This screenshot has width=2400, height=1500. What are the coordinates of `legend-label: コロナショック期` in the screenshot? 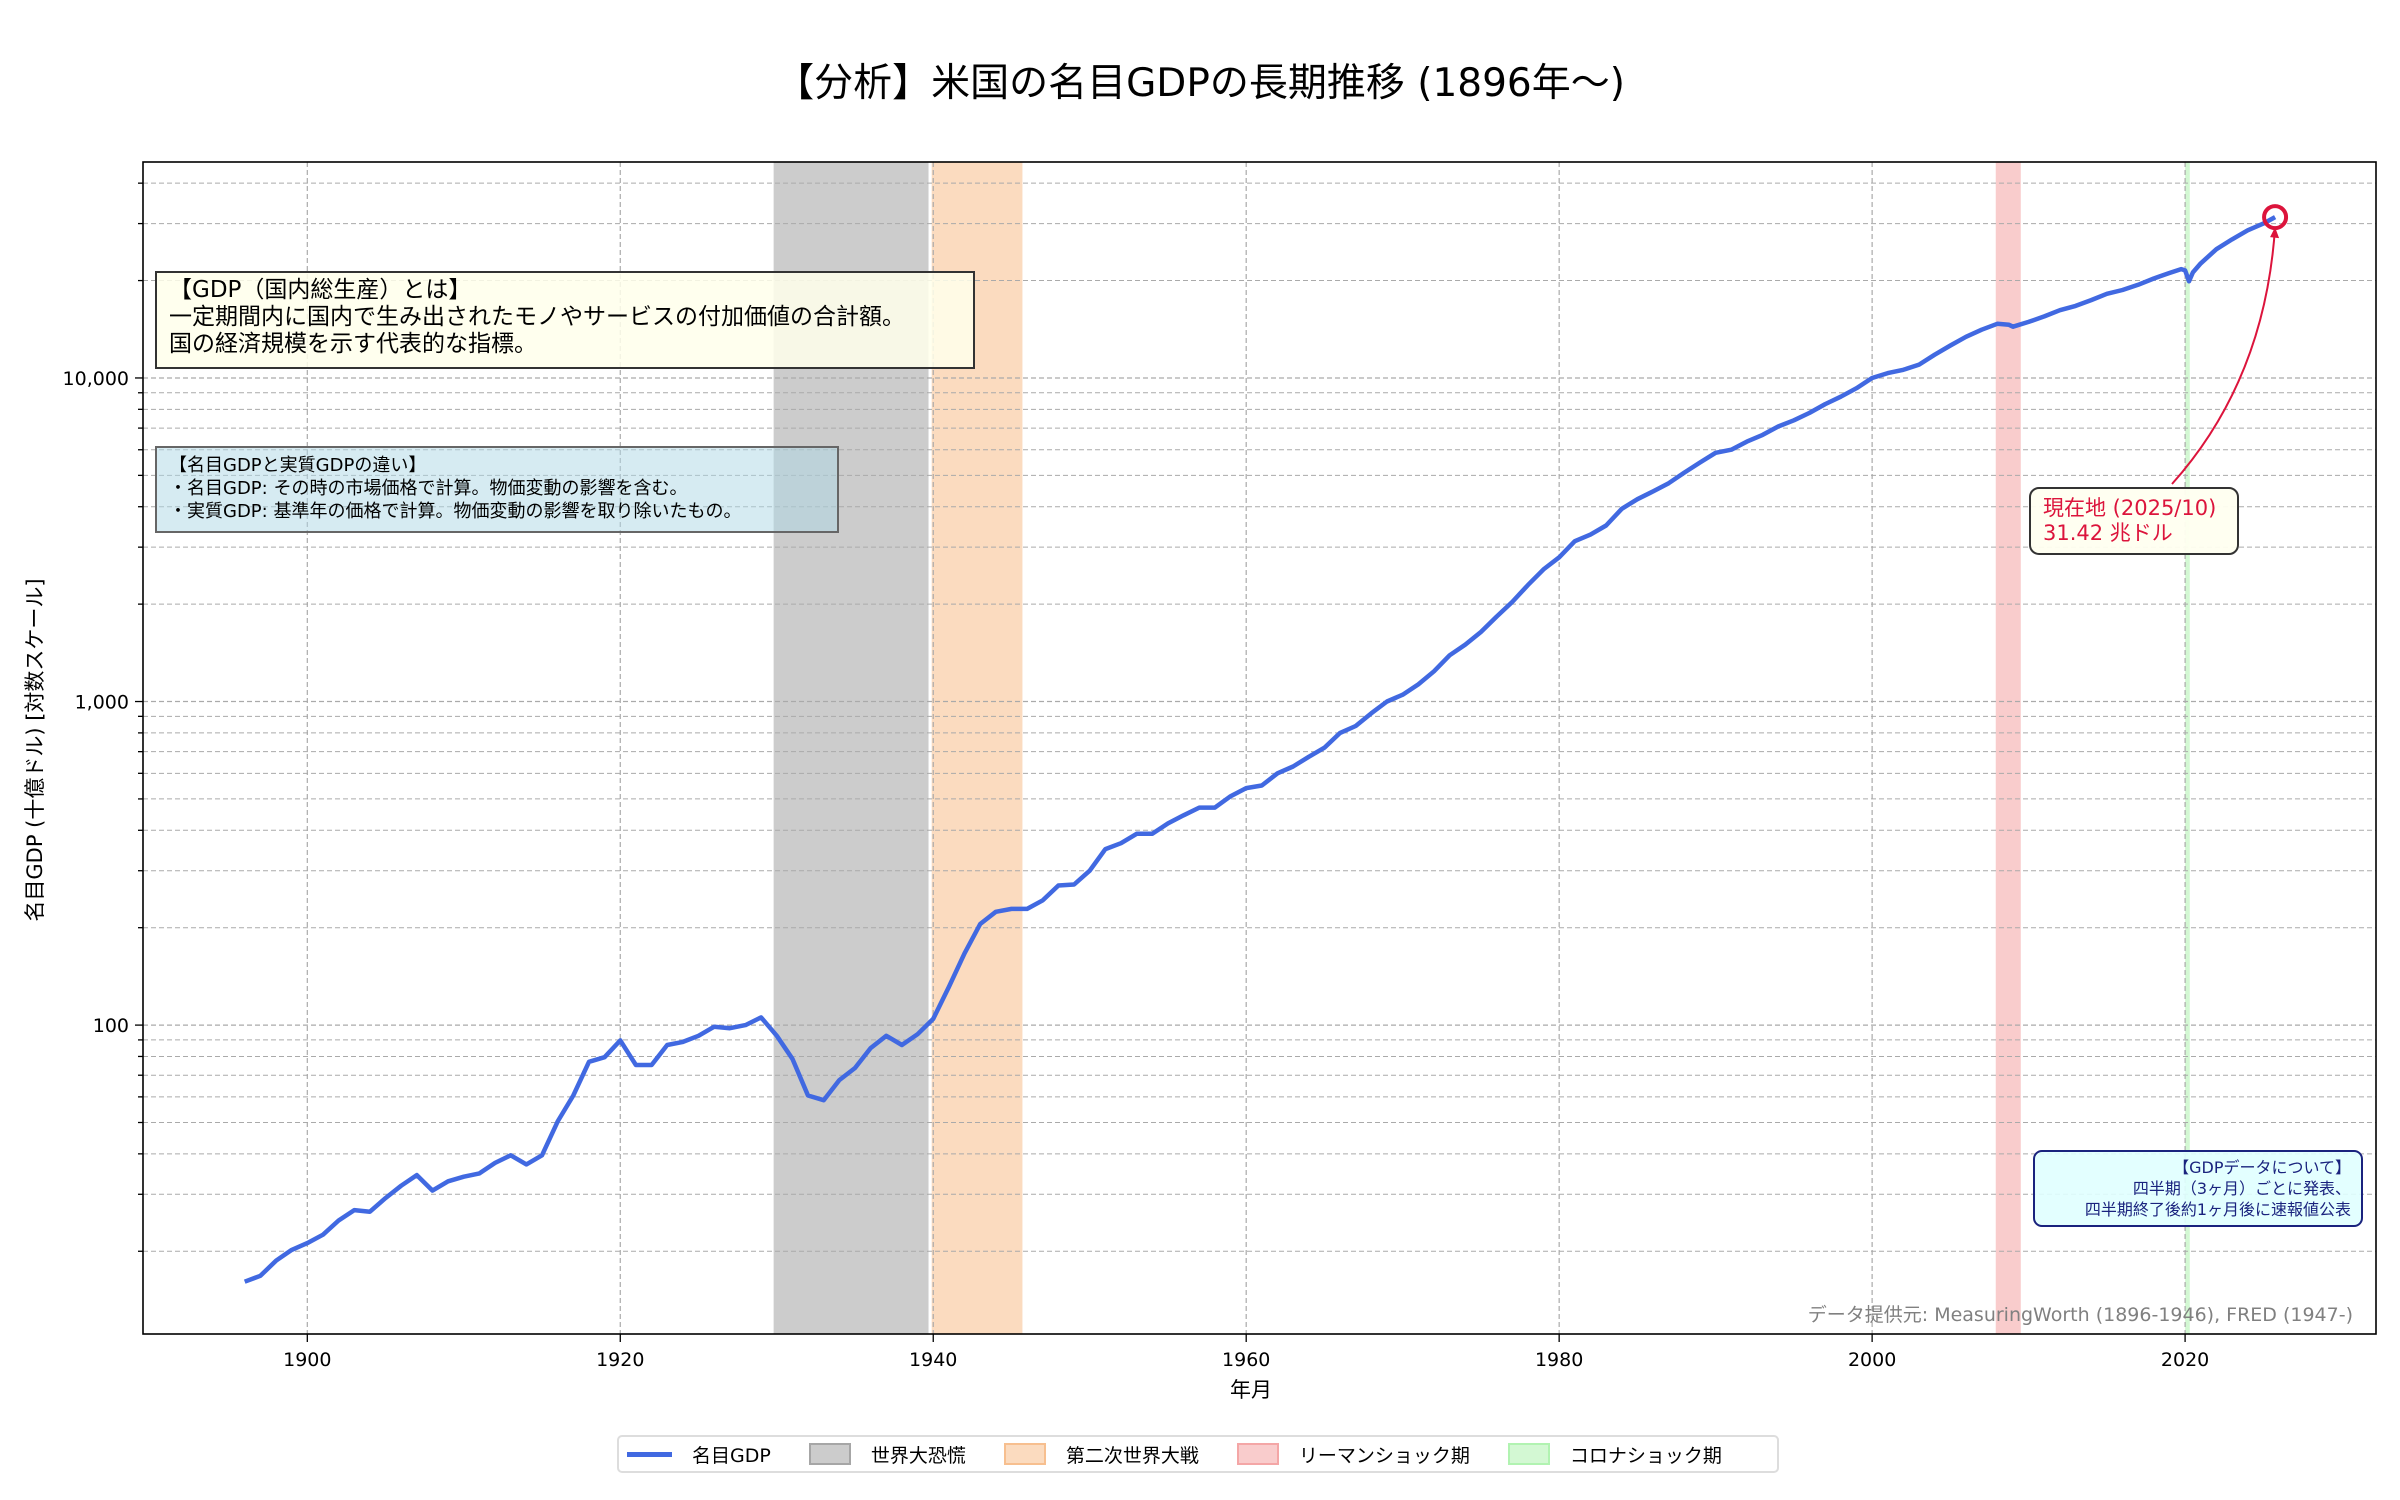 It's located at (1645, 1455).